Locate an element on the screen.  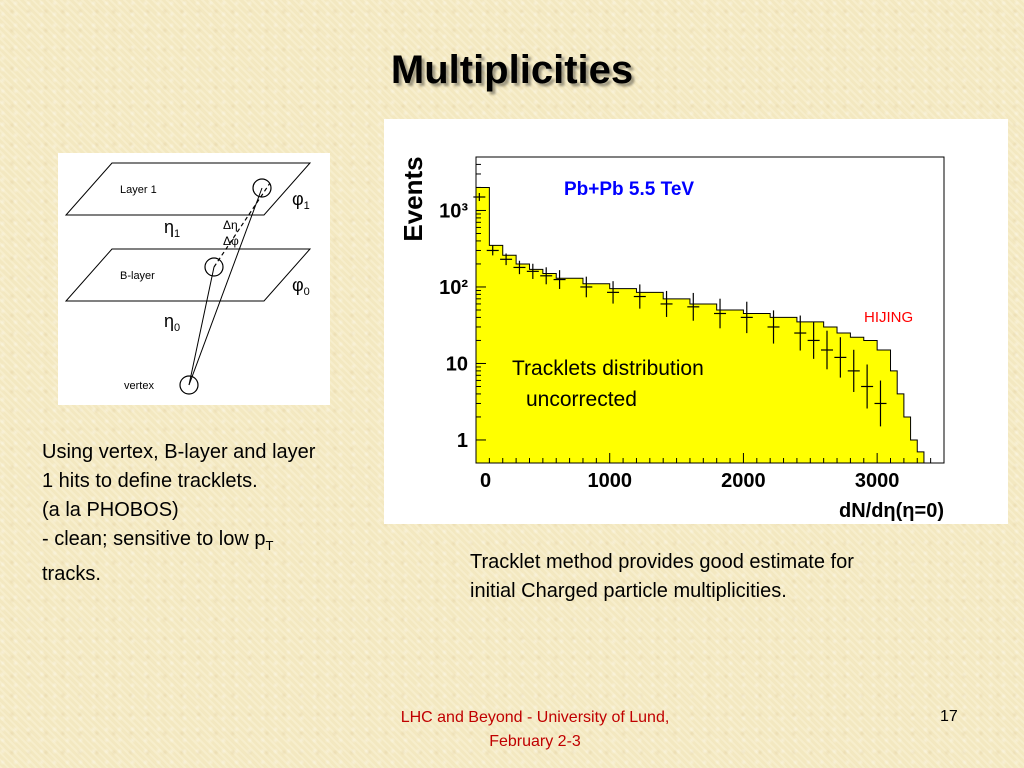
tracklet-dashed is located at coordinates (242, 225).